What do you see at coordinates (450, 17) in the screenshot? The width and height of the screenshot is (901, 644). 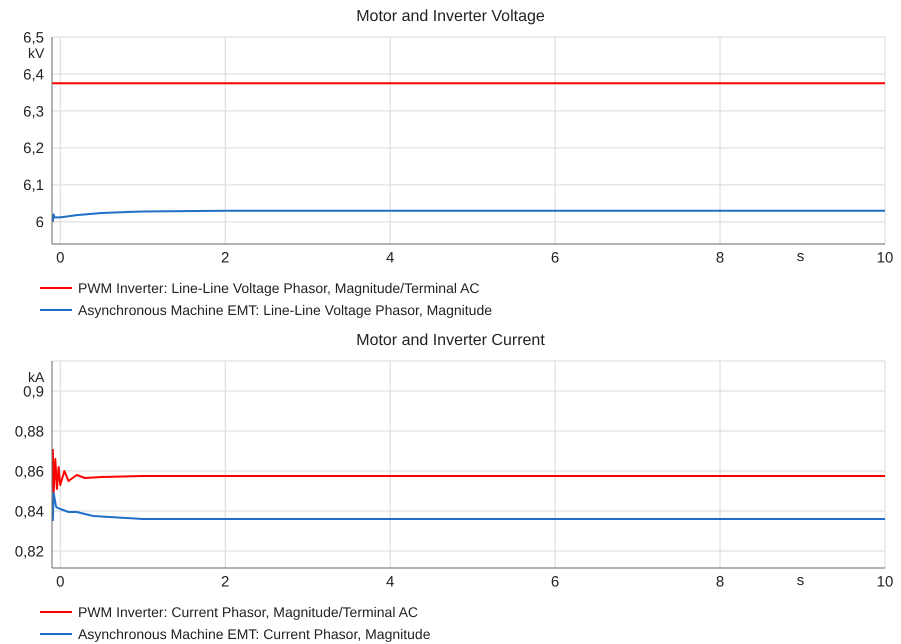 I see `chart-title: Motor and Inverter Voltage` at bounding box center [450, 17].